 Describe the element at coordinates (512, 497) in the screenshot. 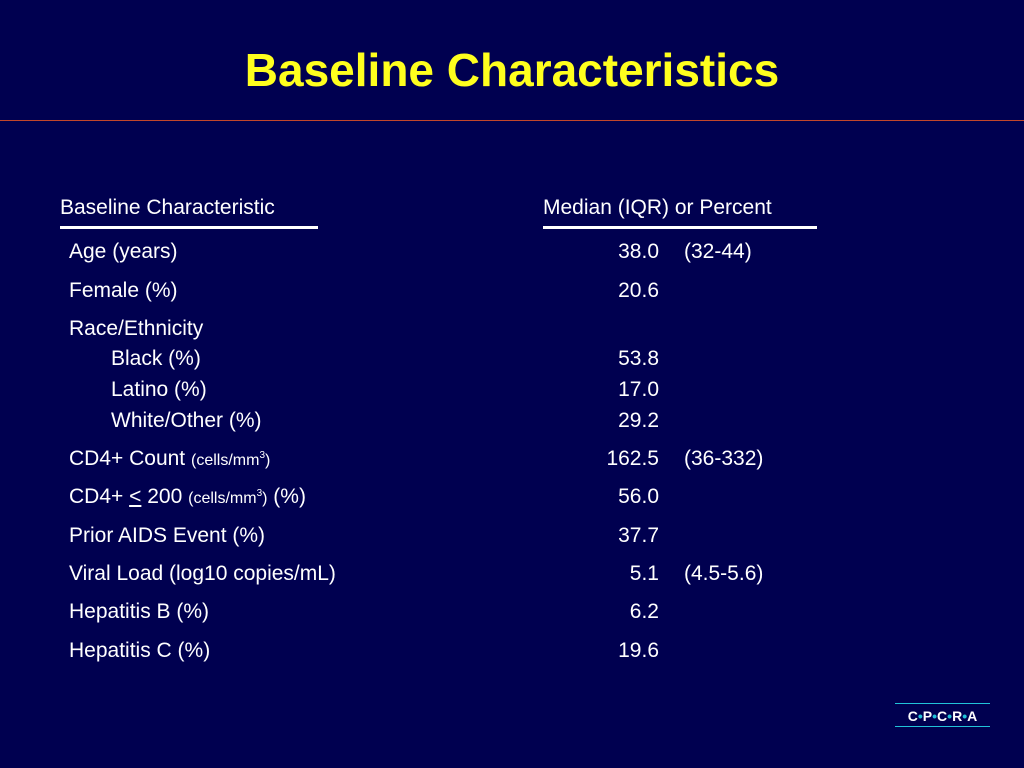

I see `table-row-cd4-le-200: CD4+ < 200 (cells/mm3) (%) 56.0` at that location.